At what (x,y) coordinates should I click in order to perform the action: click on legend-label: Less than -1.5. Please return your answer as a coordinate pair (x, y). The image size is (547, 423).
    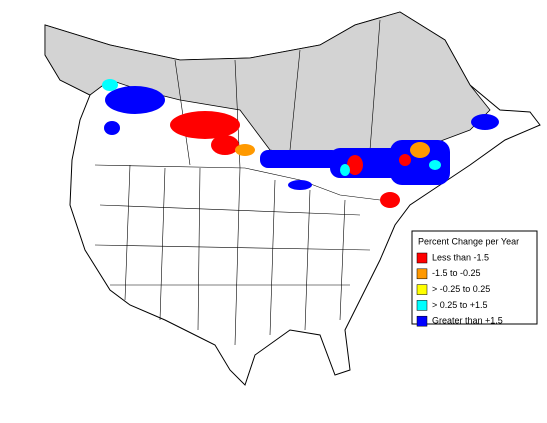
    Looking at the image, I should click on (460, 257).